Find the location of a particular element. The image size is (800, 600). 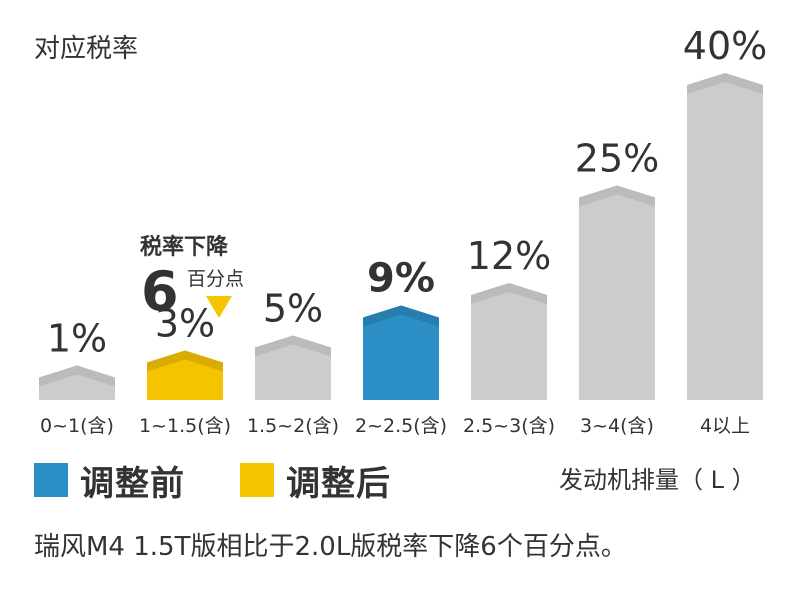

category-label-6: 3~4(含) is located at coordinates (617, 426).